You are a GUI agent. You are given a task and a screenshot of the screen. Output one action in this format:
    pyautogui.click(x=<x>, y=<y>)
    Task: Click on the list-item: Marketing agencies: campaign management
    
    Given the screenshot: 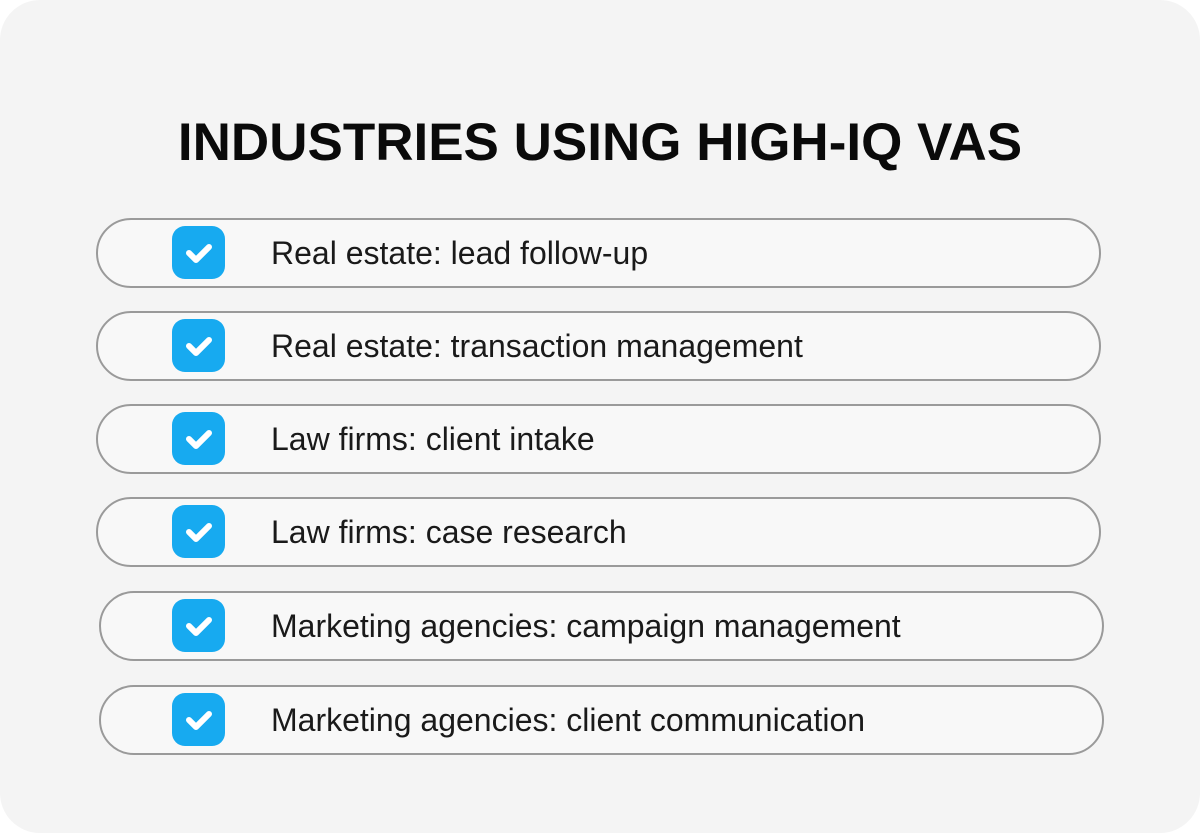 What is the action you would take?
    pyautogui.click(x=601, y=626)
    